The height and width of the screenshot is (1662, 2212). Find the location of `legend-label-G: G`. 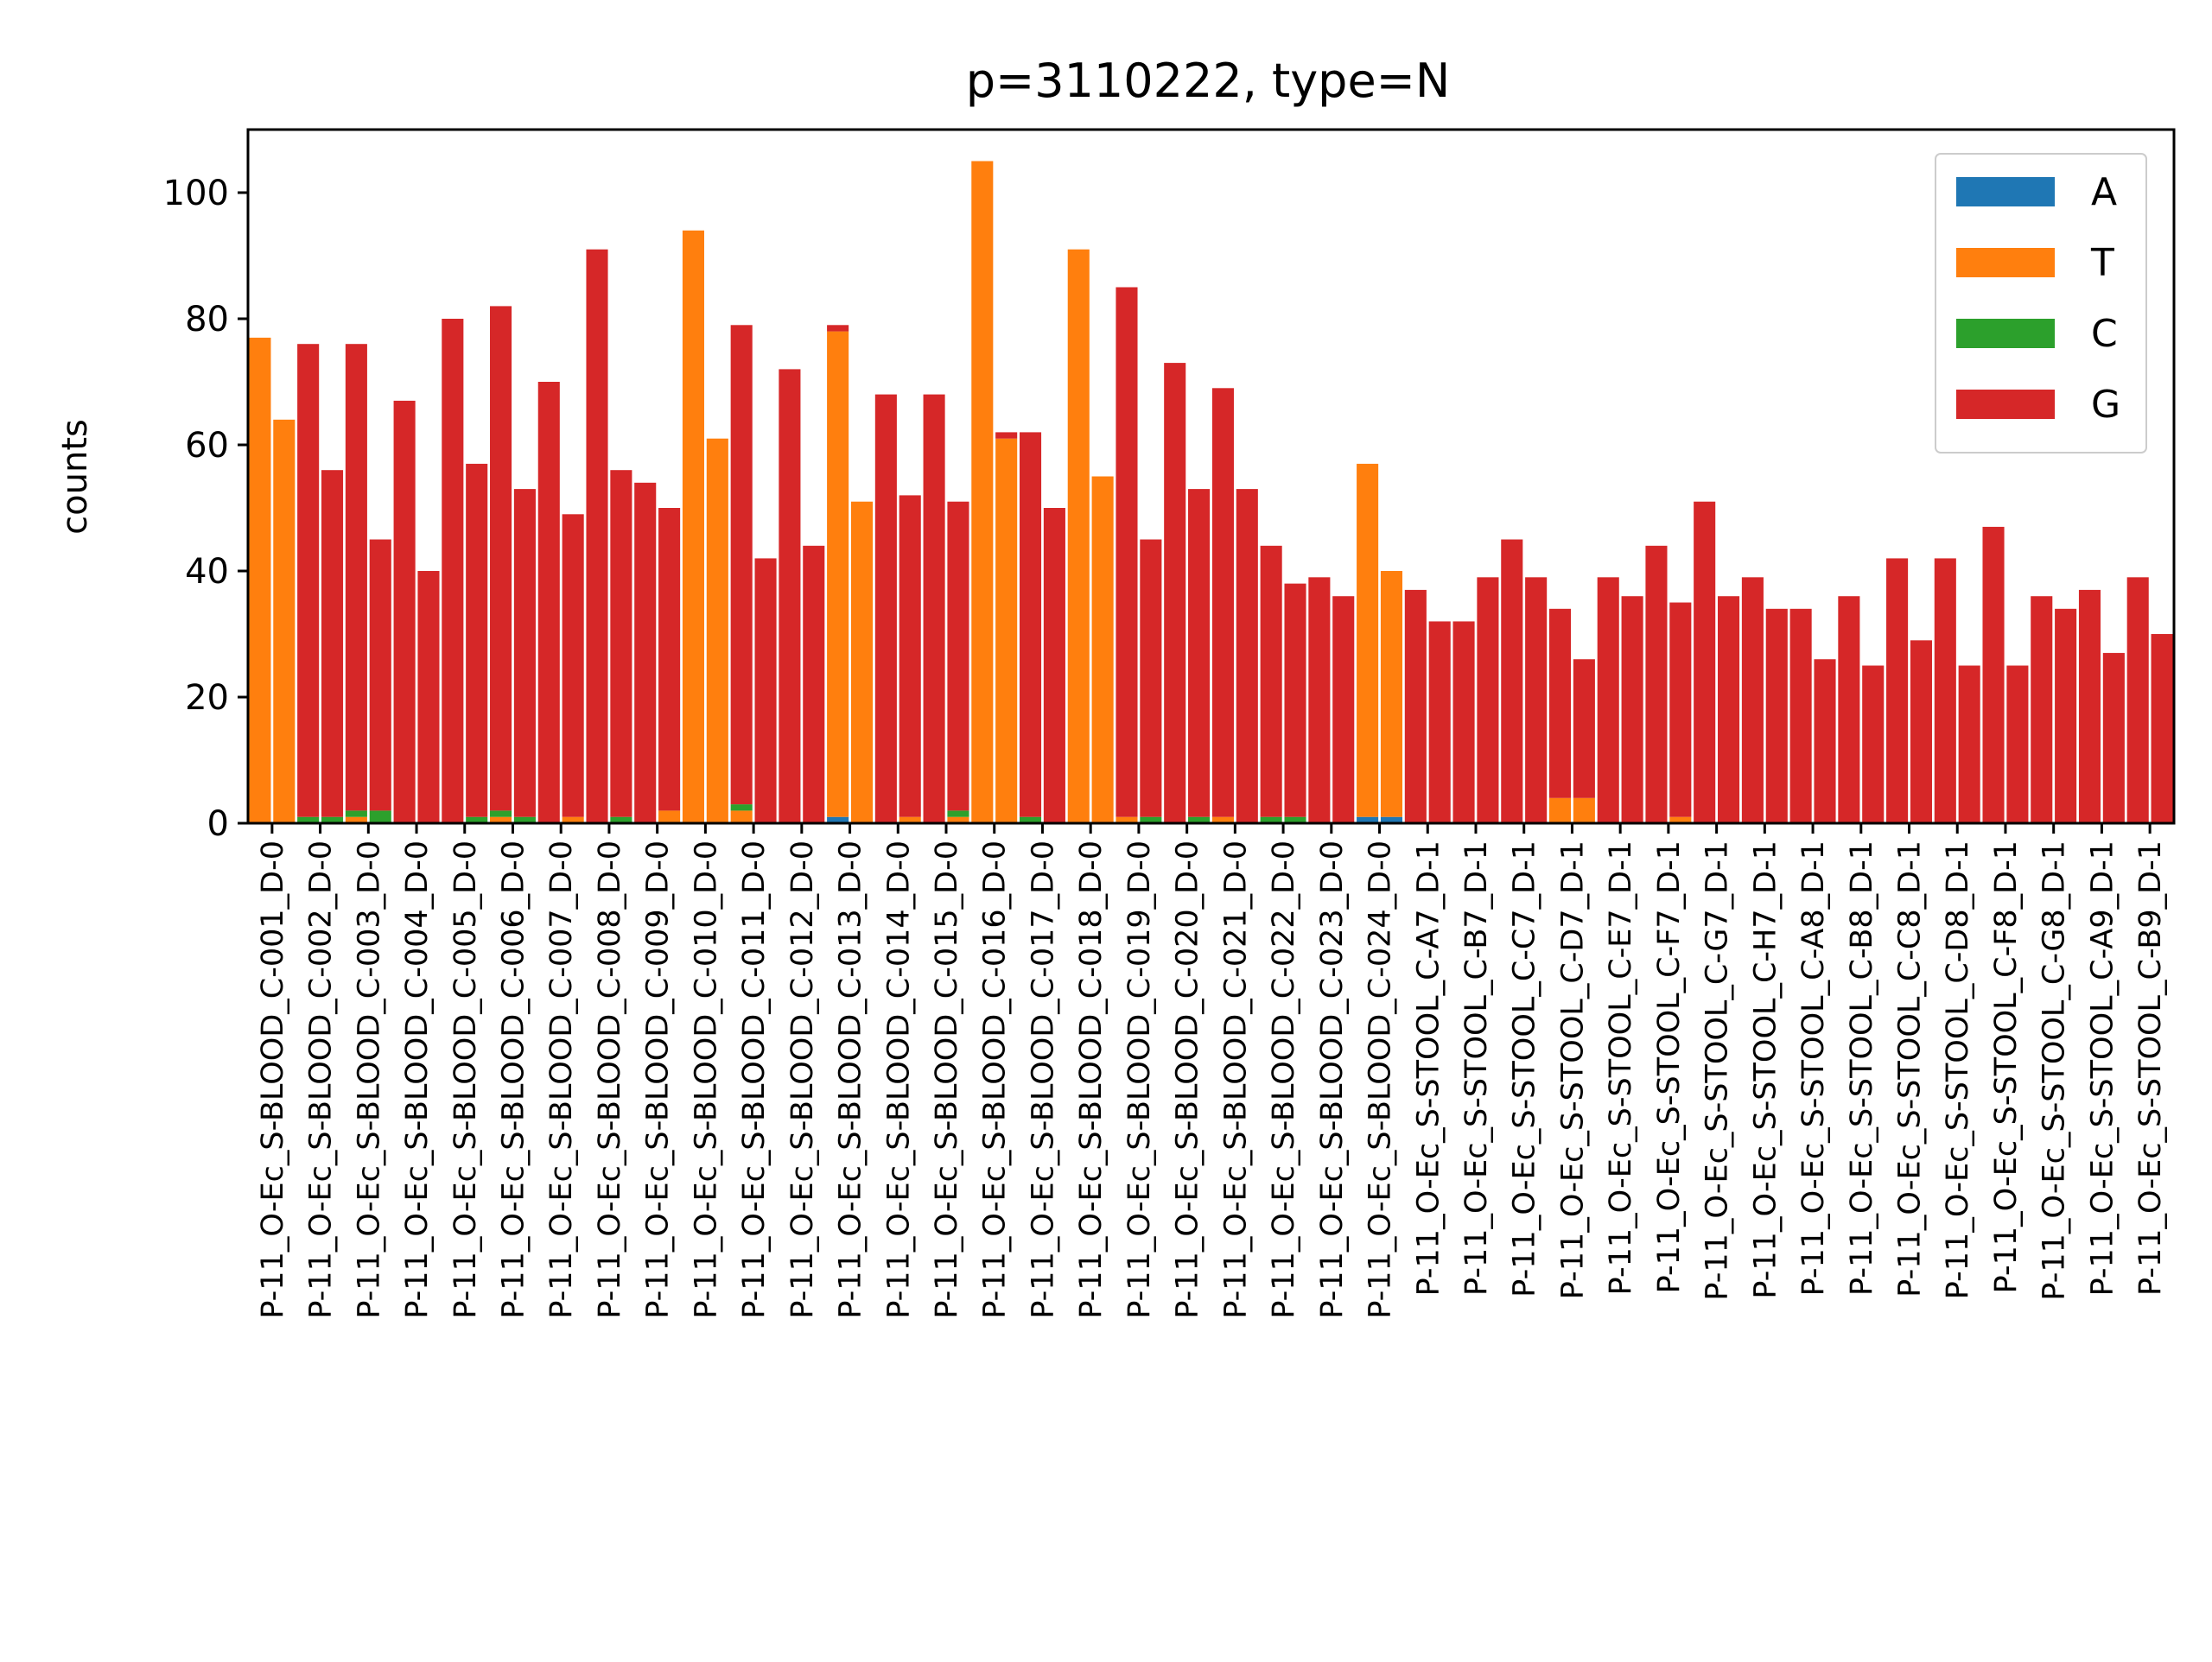

legend-label-G: G is located at coordinates (2105, 405).